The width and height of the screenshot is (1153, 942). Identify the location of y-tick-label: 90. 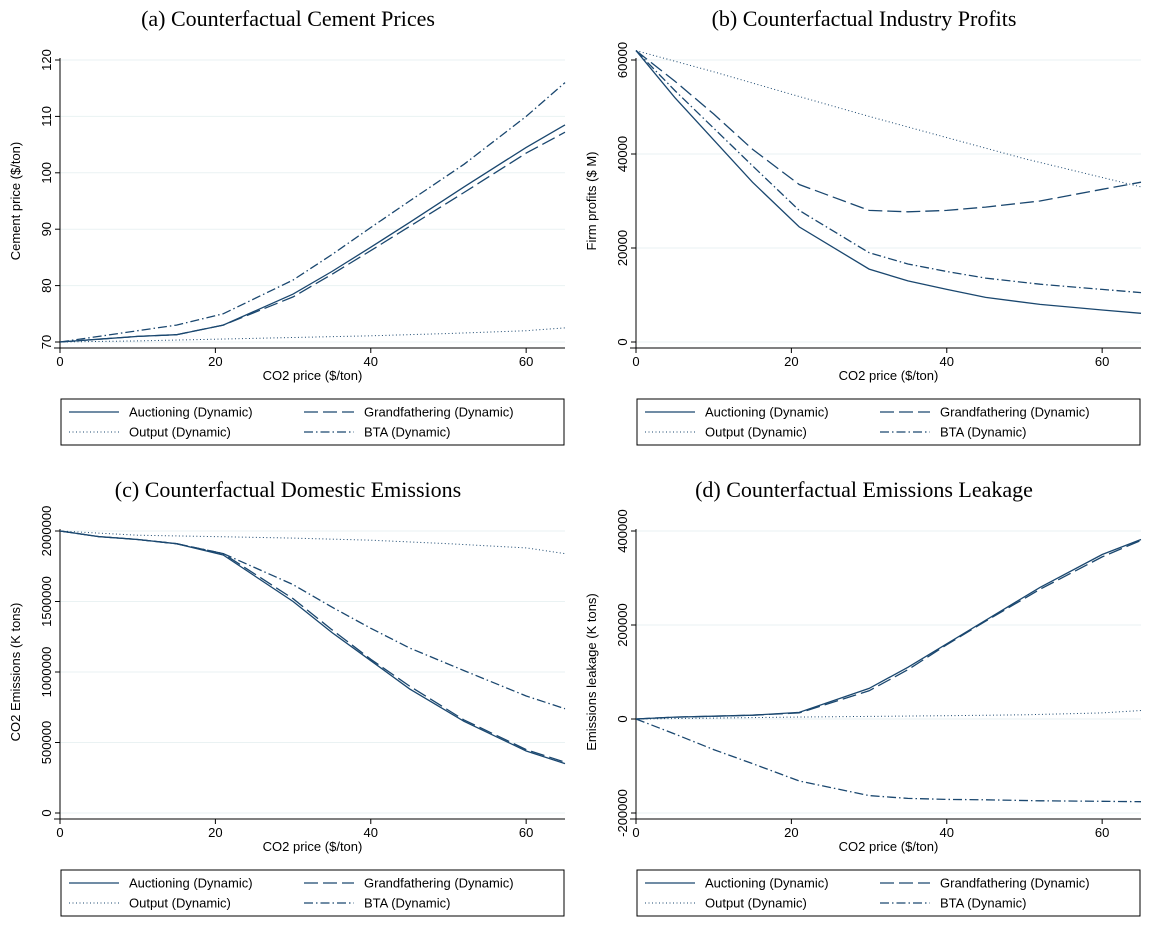
(46, 229).